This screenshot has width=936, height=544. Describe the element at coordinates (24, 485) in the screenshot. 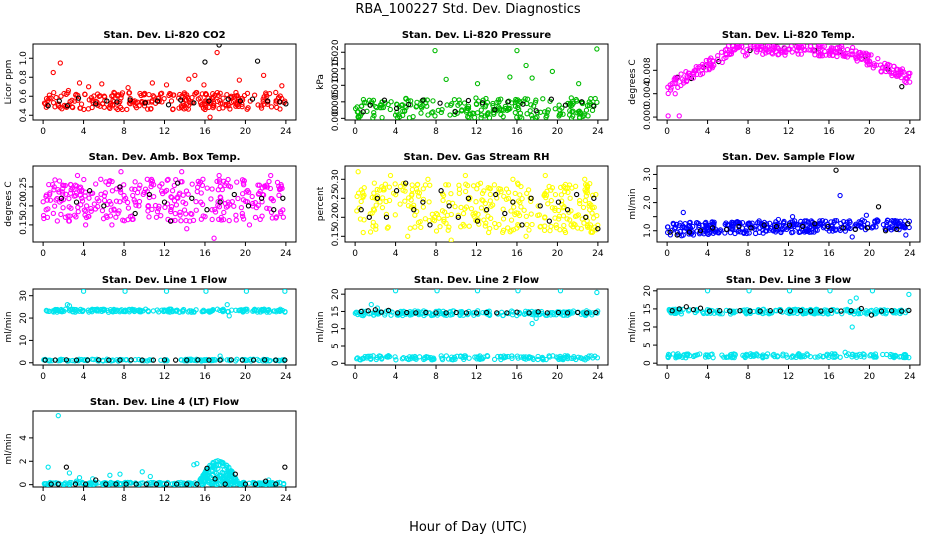

I see `y-tick-label: 0` at that location.